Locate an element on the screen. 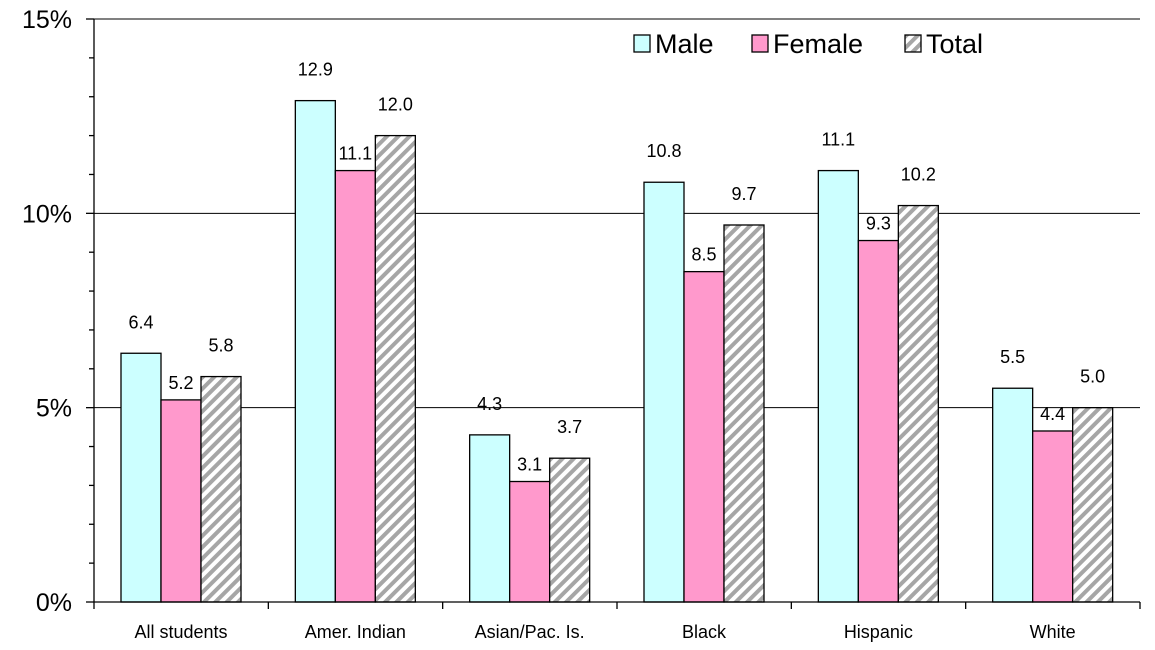 This screenshot has width=1155, height=650. data-label-male-white: 5.5 is located at coordinates (1012, 357).